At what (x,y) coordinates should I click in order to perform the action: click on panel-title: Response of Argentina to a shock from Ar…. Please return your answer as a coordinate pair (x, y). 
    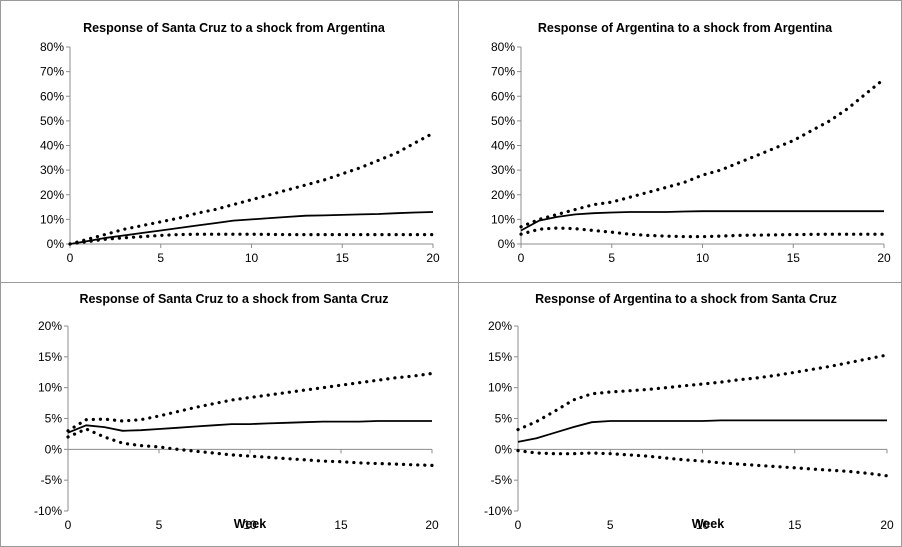
    Looking at the image, I should click on (685, 28).